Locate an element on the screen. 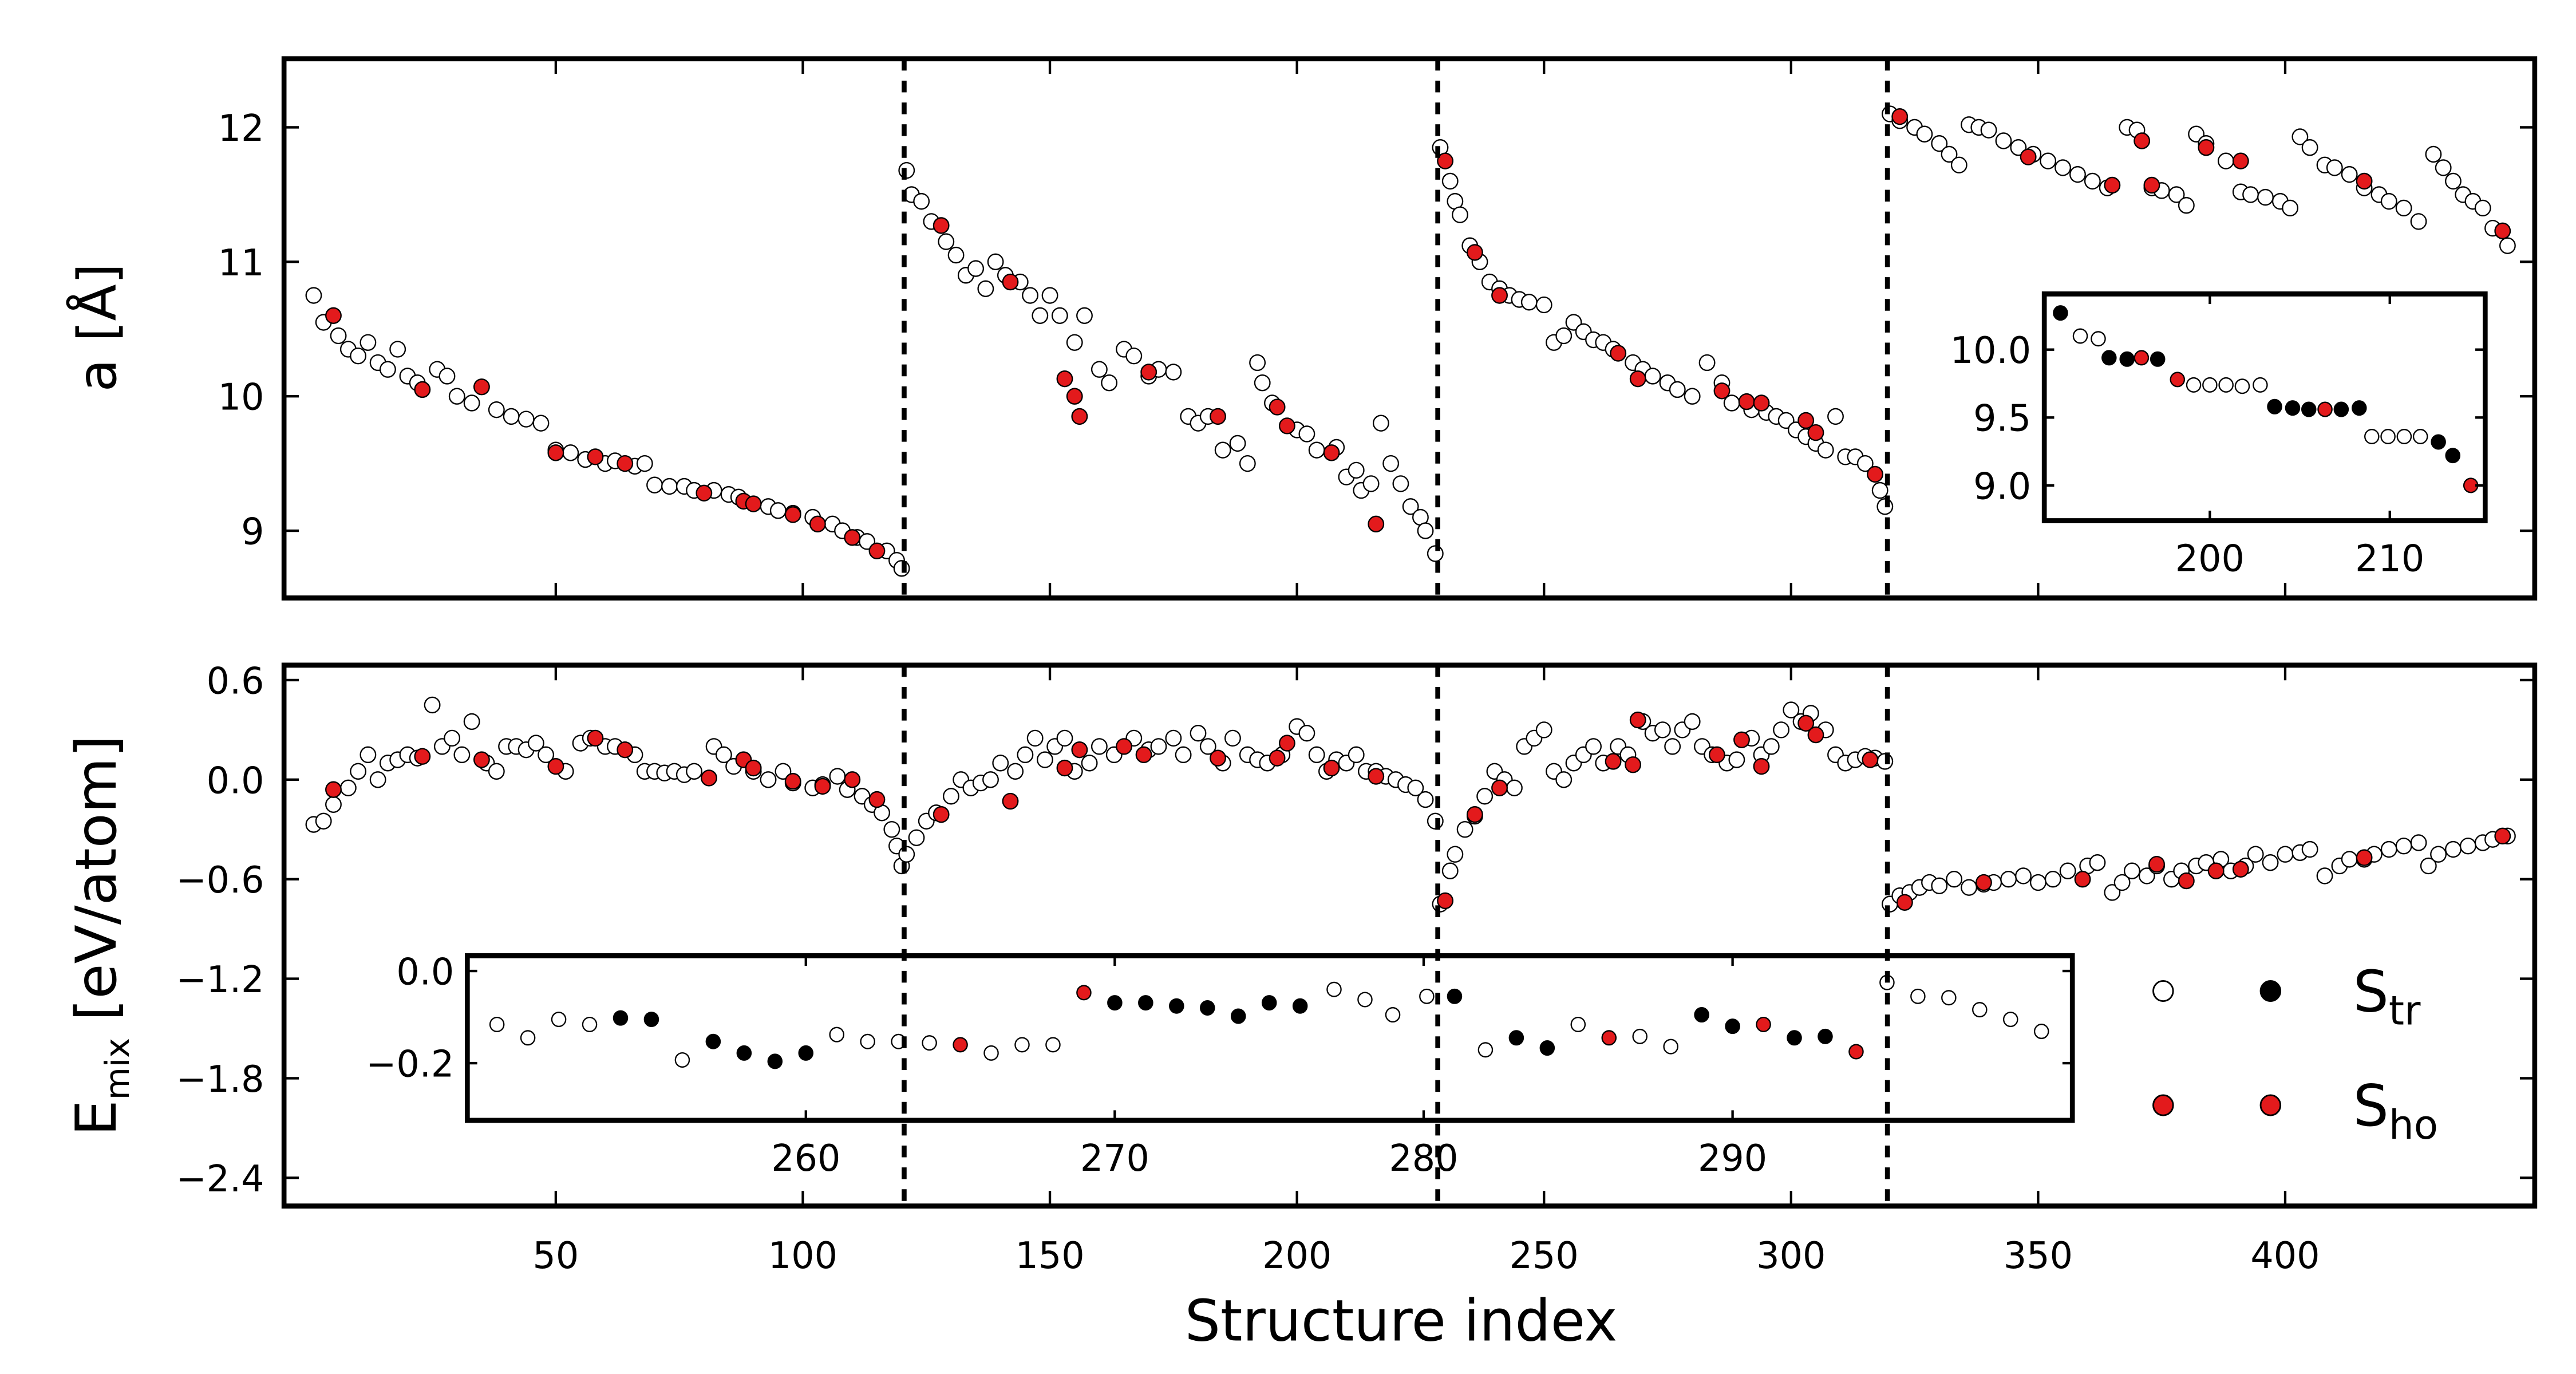 This screenshot has width=2576, height=1374. y-tick-label: 9.0 is located at coordinates (2002, 486).